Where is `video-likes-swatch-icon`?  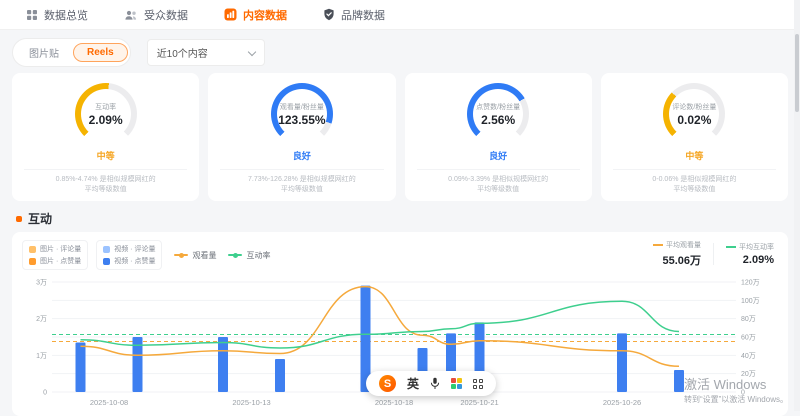 video-likes-swatch-icon is located at coordinates (107, 261).